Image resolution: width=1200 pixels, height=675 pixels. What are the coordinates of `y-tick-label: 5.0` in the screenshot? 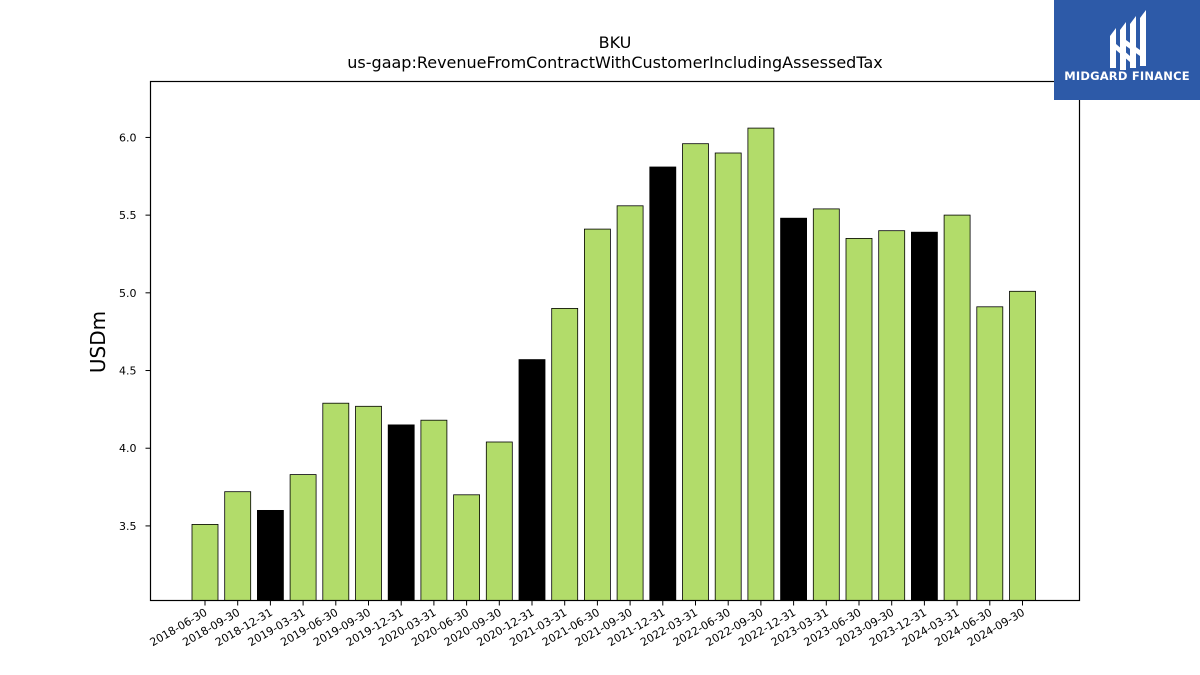 It's located at (128, 293).